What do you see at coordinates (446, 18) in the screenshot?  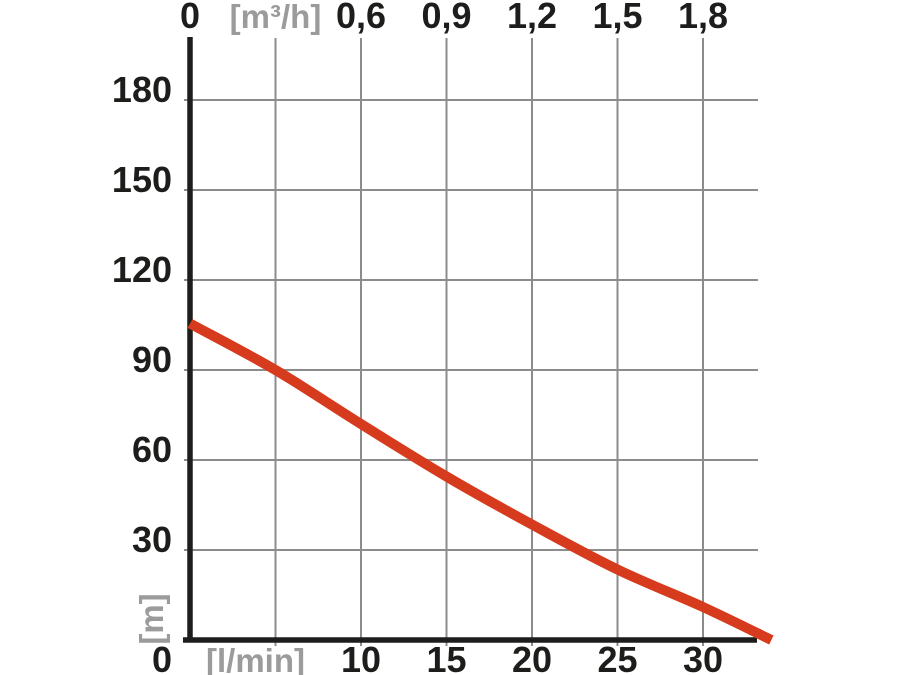 I see `top-axis-tick-label: 0,9` at bounding box center [446, 18].